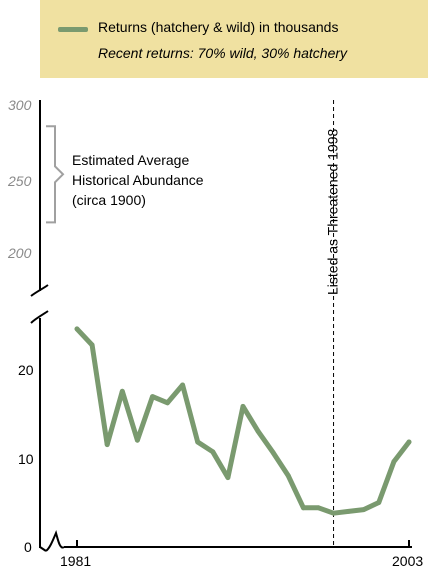  I want to click on legend-note: Recent returns: 70% wild, 30% hatchery, so click(223, 53).